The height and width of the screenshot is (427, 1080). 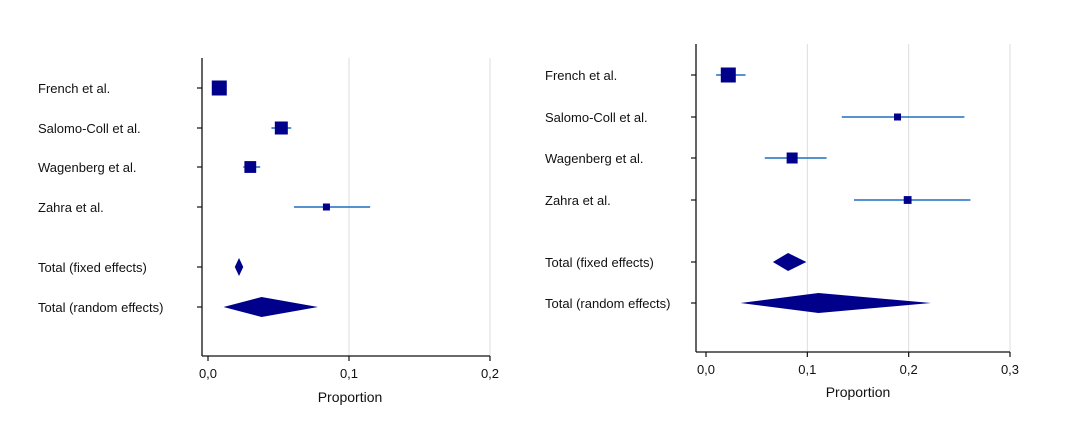 I want to click on x-tick-label: 0,3, so click(x=1010, y=369).